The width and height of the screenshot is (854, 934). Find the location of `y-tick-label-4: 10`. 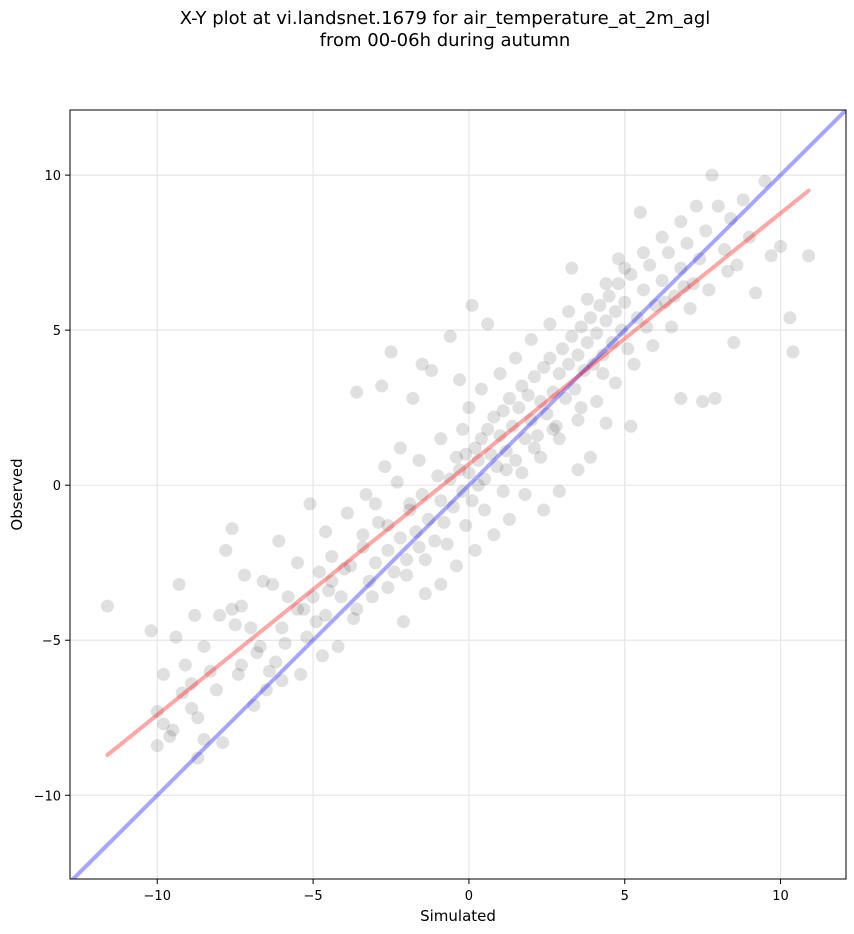

y-tick-label-4: 10 is located at coordinates (52, 176).